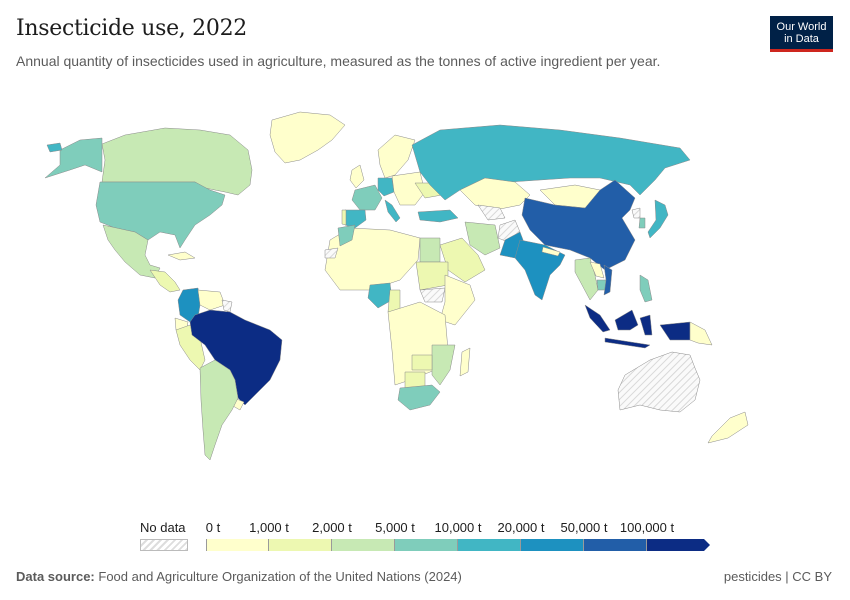  Describe the element at coordinates (647, 527) in the screenshot. I see `legend-tick-7: 100,000 t` at that location.